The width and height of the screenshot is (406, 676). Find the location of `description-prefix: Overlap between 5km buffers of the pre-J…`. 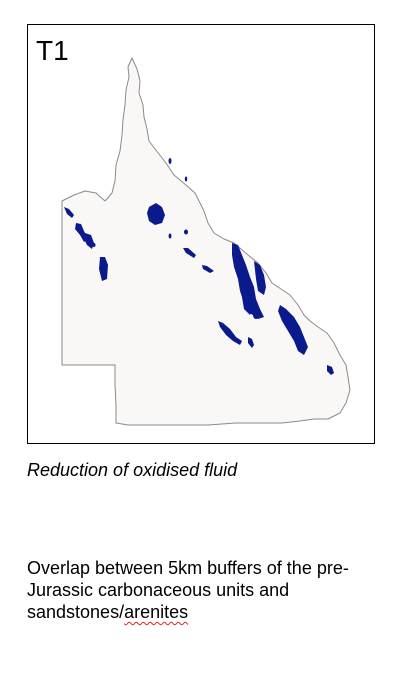

description-prefix: Overlap between 5km buffers of the pre-J… is located at coordinates (188, 590).